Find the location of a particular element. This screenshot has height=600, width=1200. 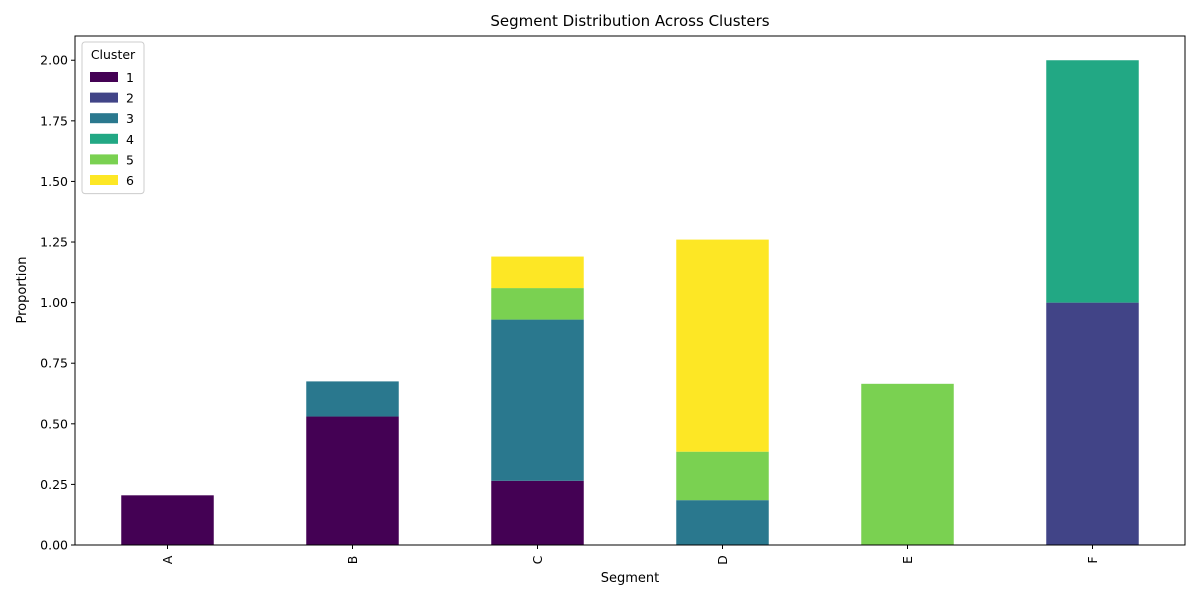

legend: Cluster 1 2 3 4 5 6 is located at coordinates (113, 118).